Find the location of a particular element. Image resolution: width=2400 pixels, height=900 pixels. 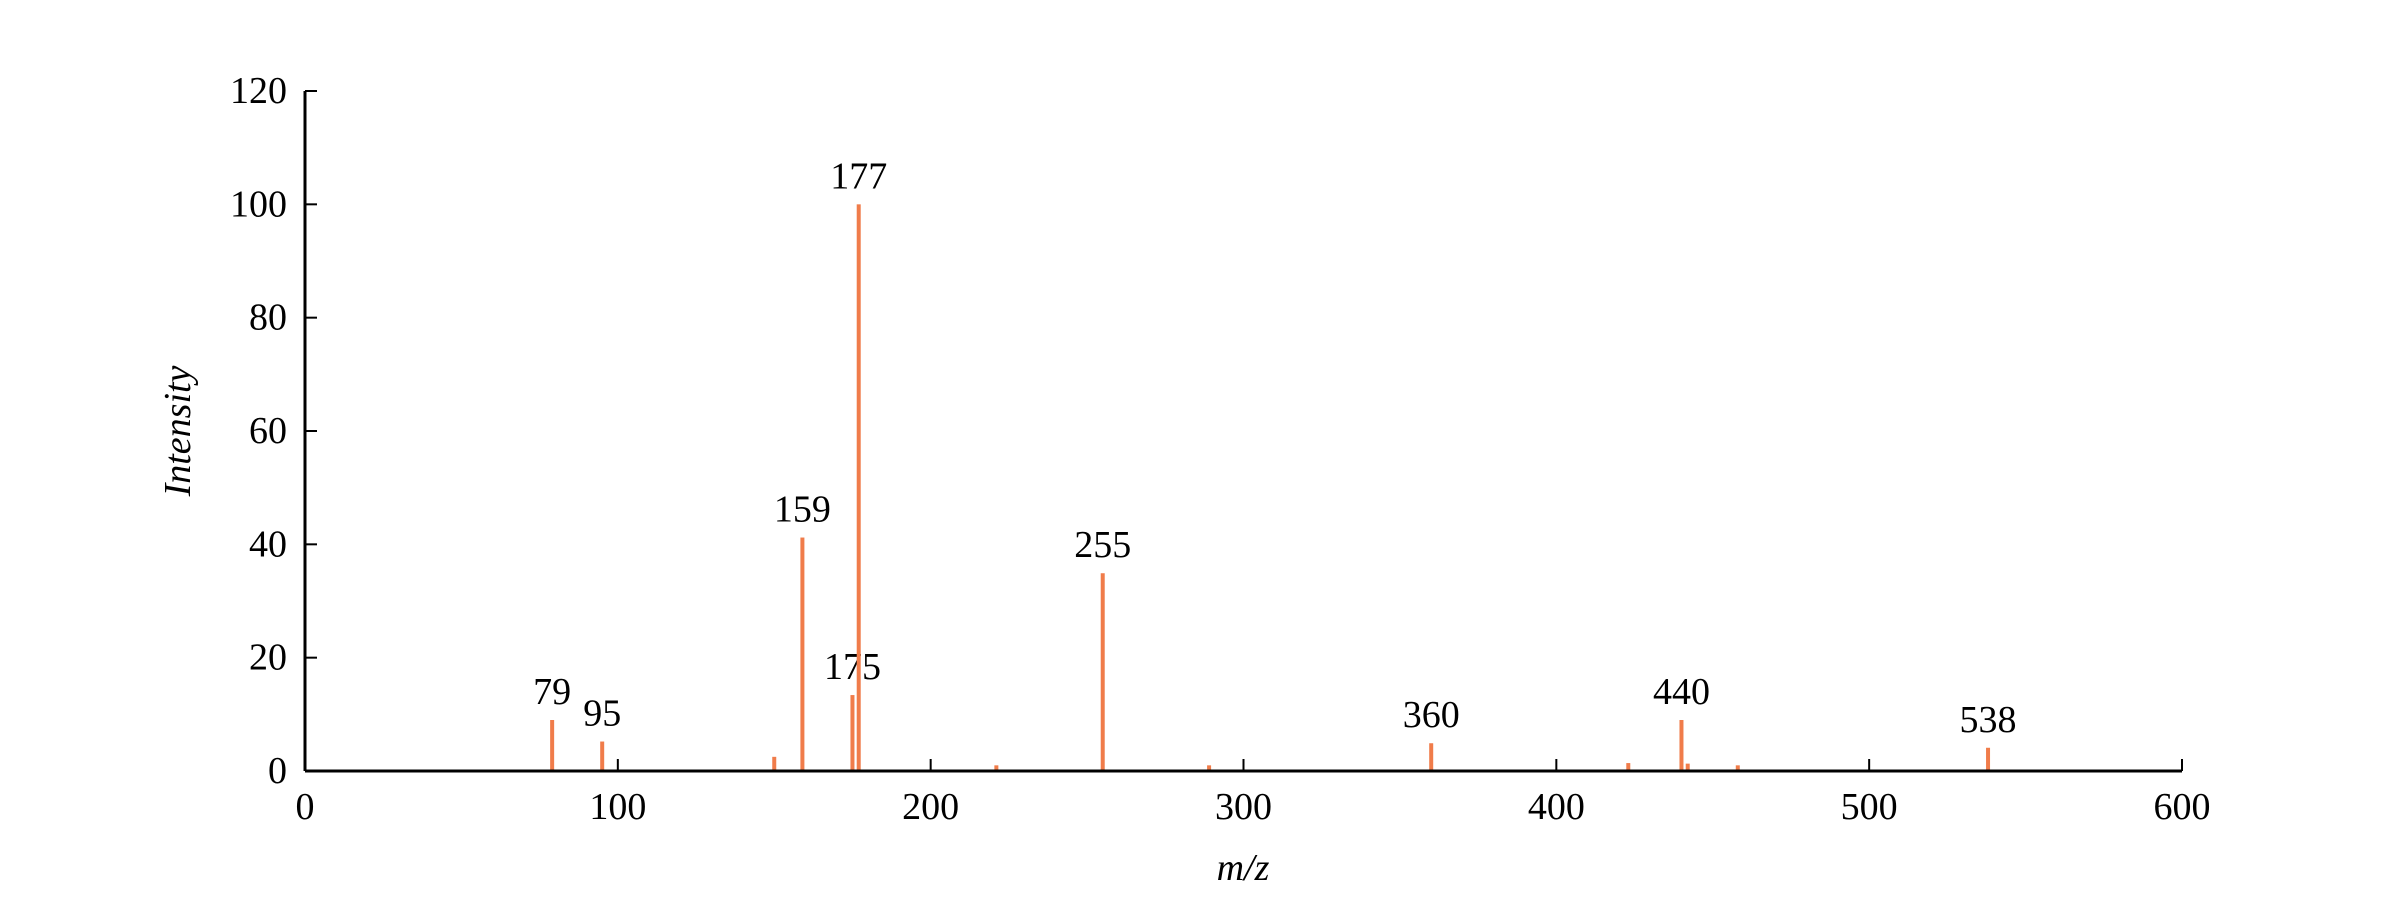

y-tick-label: 100 is located at coordinates (258, 204).